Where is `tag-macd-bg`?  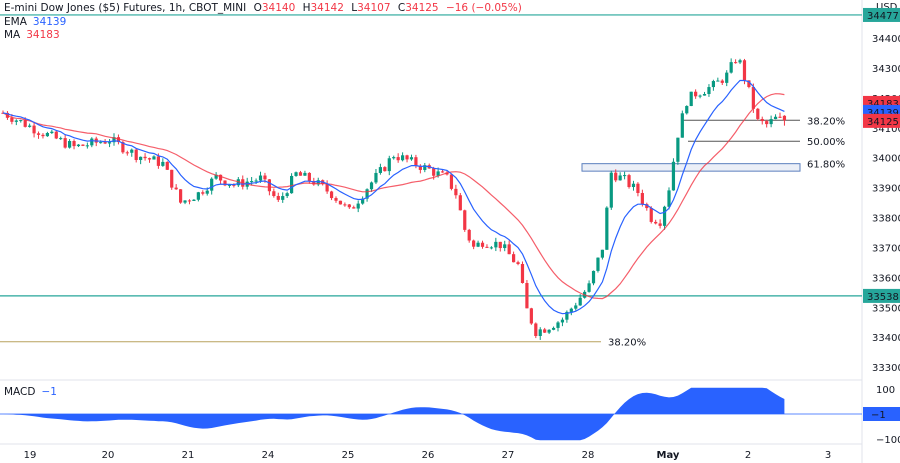 tag-macd-bg is located at coordinates (881, 414).